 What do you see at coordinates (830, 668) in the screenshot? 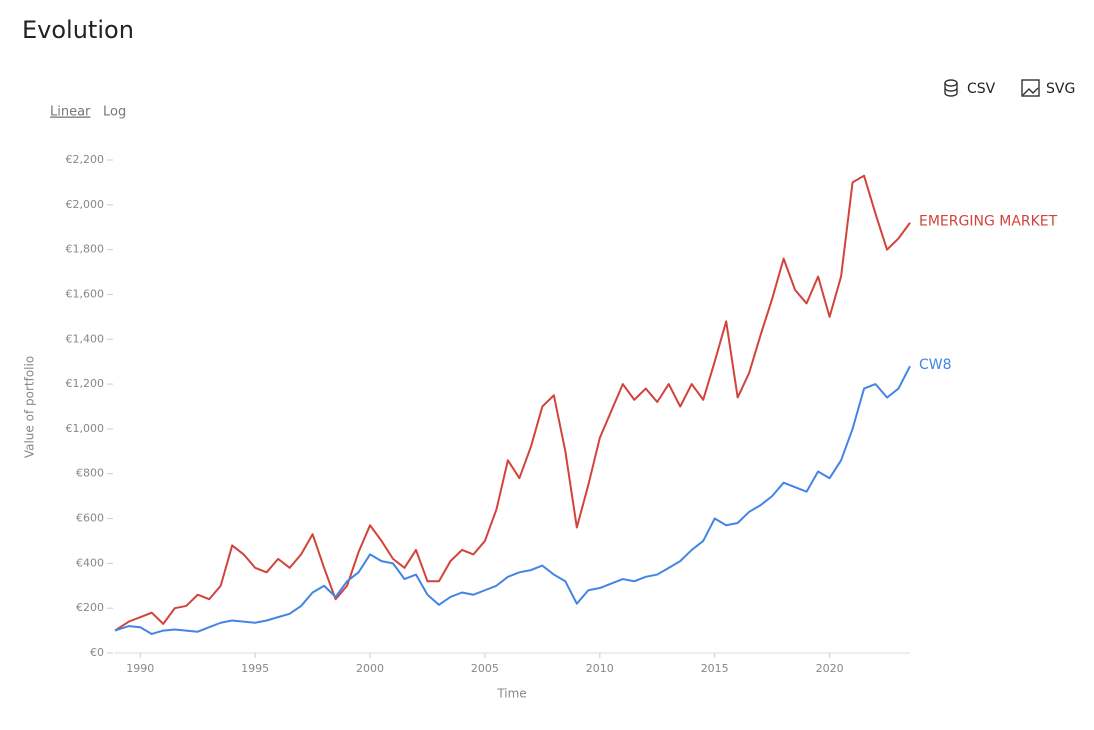
I see `x-tick-label: 2020` at bounding box center [830, 668].